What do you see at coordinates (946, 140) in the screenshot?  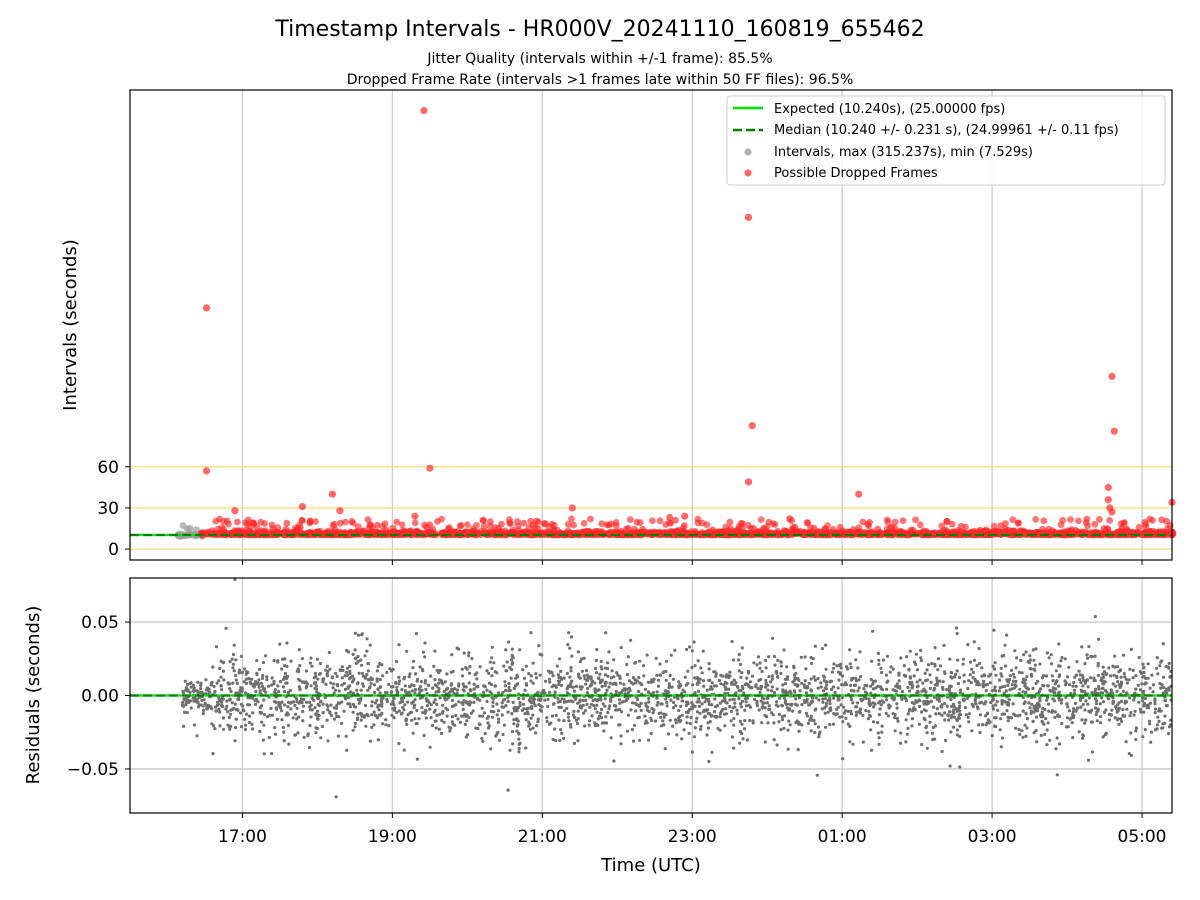 I see `legend-box` at bounding box center [946, 140].